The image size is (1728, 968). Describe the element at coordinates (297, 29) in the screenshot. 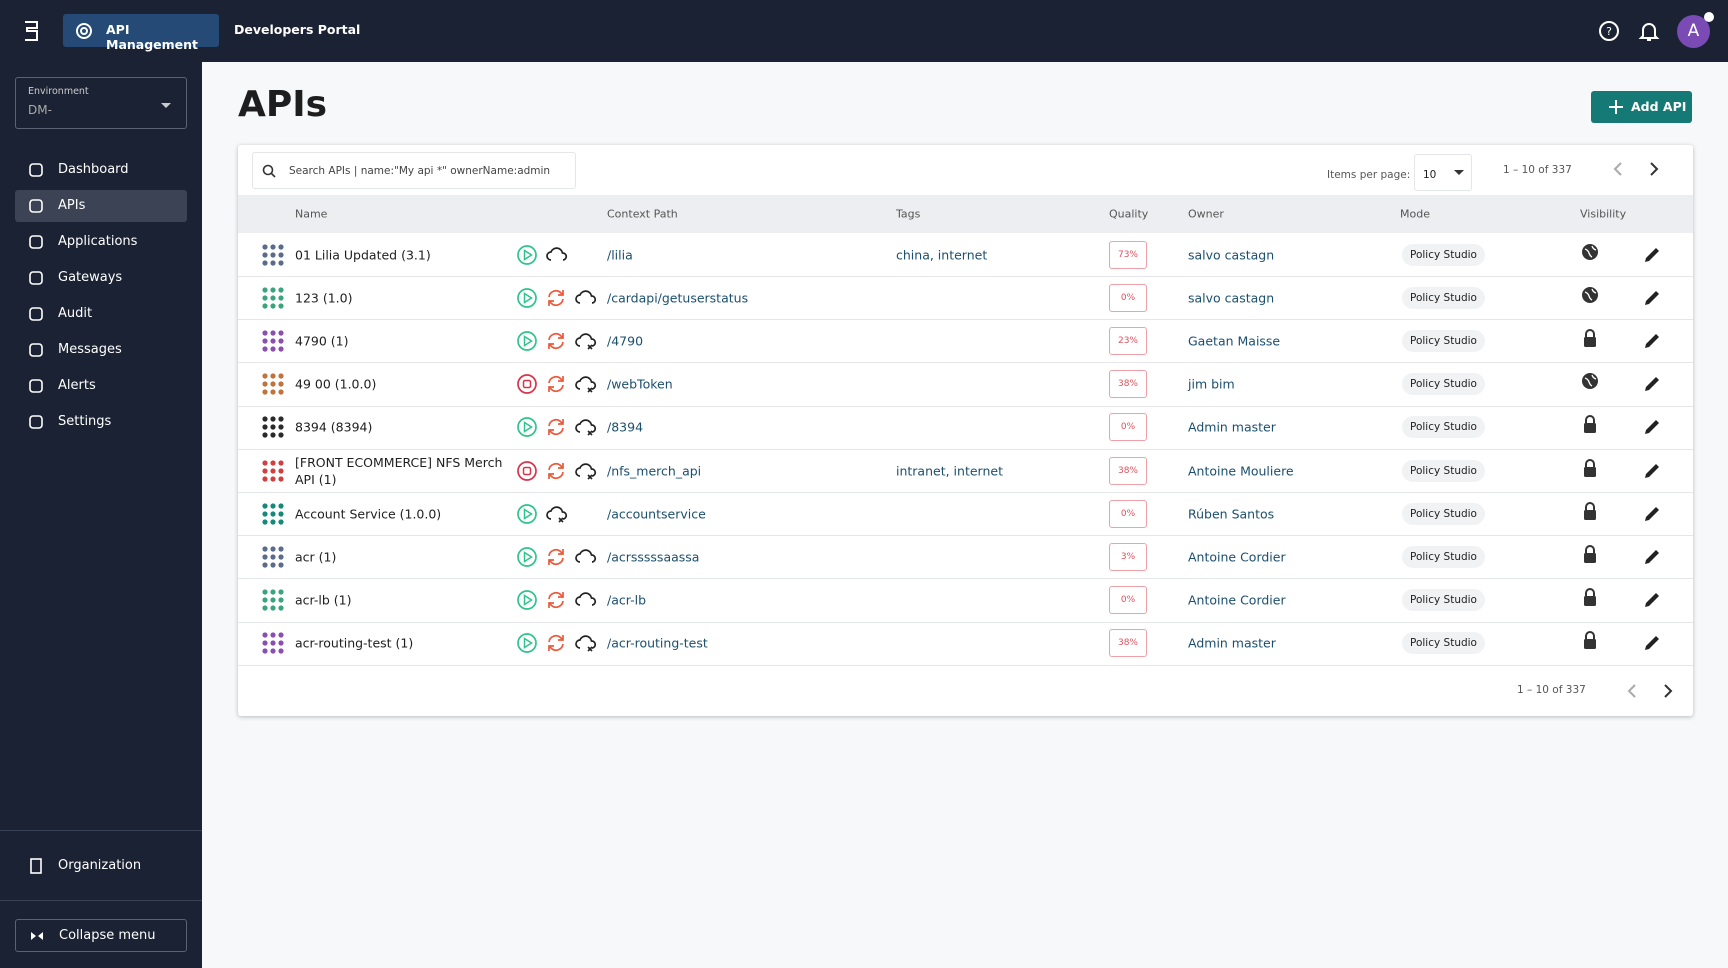

I see `developers-portal-link: Developers Portal` at that location.